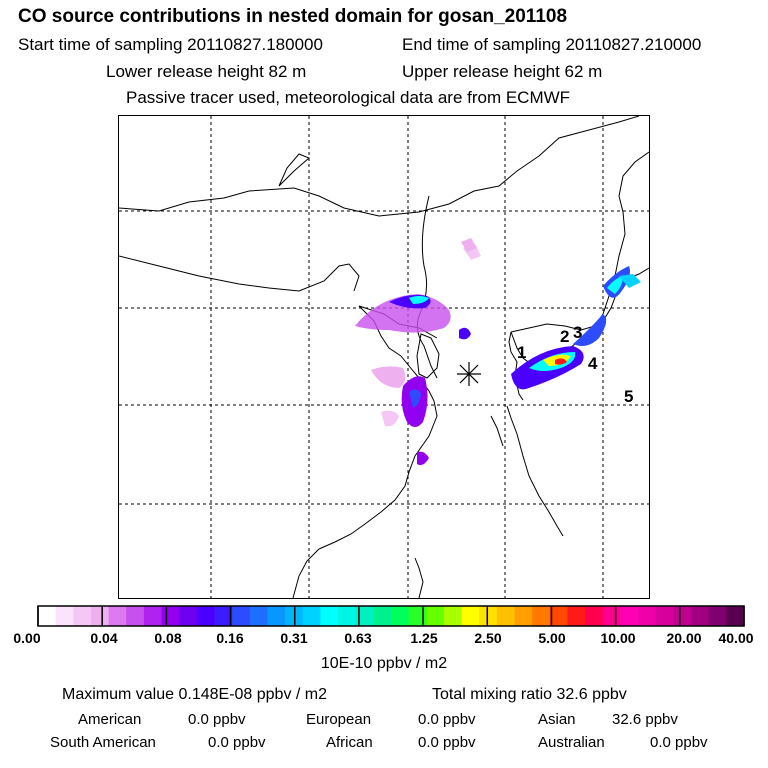 Image resolution: width=768 pixels, height=768 pixels. Describe the element at coordinates (564, 336) in the screenshot. I see `point-label-2: 2` at that location.